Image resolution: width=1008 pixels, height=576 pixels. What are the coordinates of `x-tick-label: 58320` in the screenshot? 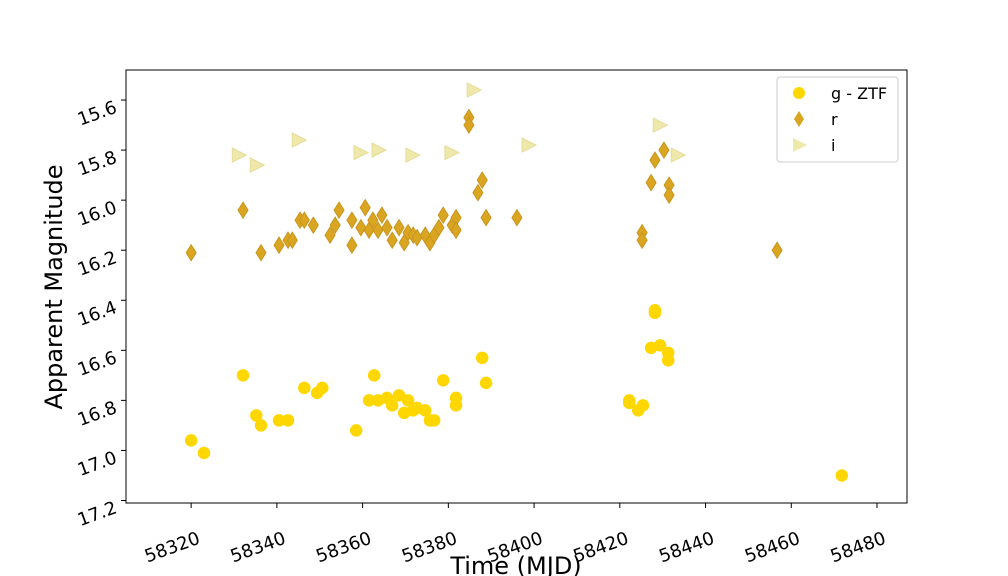 It's located at (172, 547).